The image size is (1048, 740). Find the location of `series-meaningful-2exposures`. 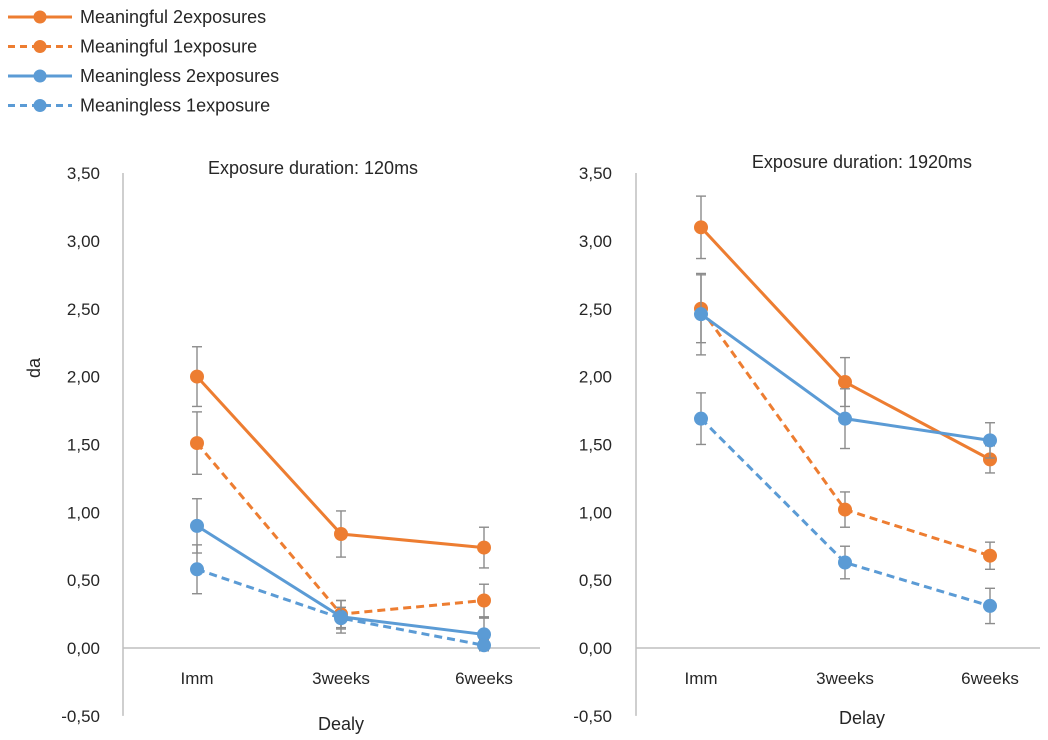

series-meaningful-2exposures is located at coordinates (340, 457).